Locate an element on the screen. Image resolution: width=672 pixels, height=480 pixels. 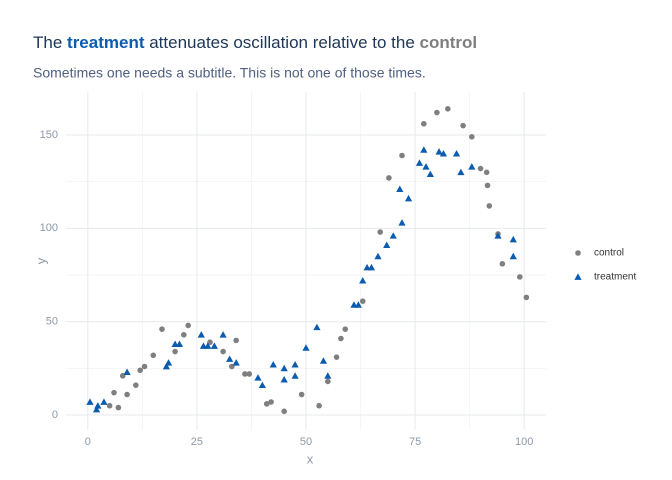
x-tick-label: 0 is located at coordinates (88, 442).